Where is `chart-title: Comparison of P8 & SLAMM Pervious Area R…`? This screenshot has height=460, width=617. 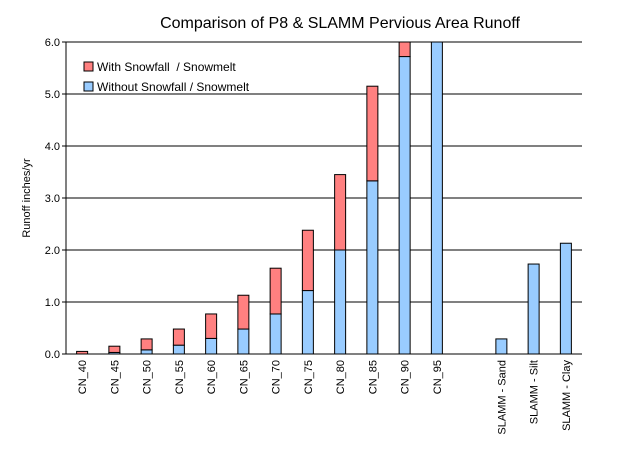
chart-title: Comparison of P8 & SLAMM Pervious Area R… is located at coordinates (340, 23).